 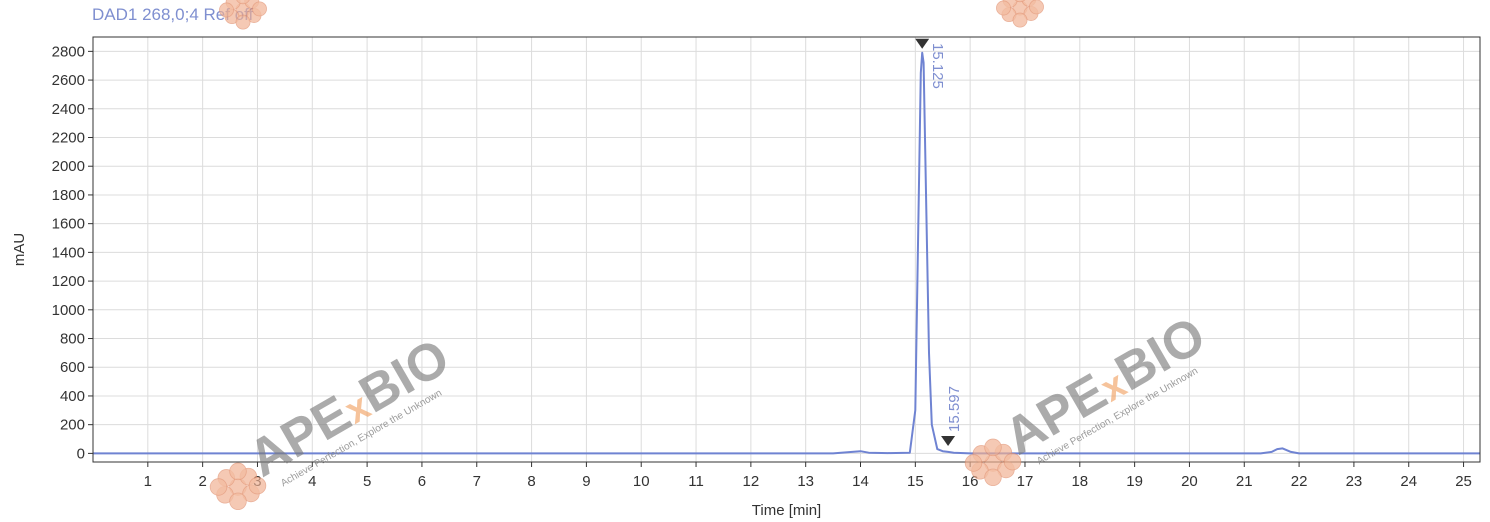 What do you see at coordinates (1354, 481) in the screenshot?
I see `x-tick-label: 23` at bounding box center [1354, 481].